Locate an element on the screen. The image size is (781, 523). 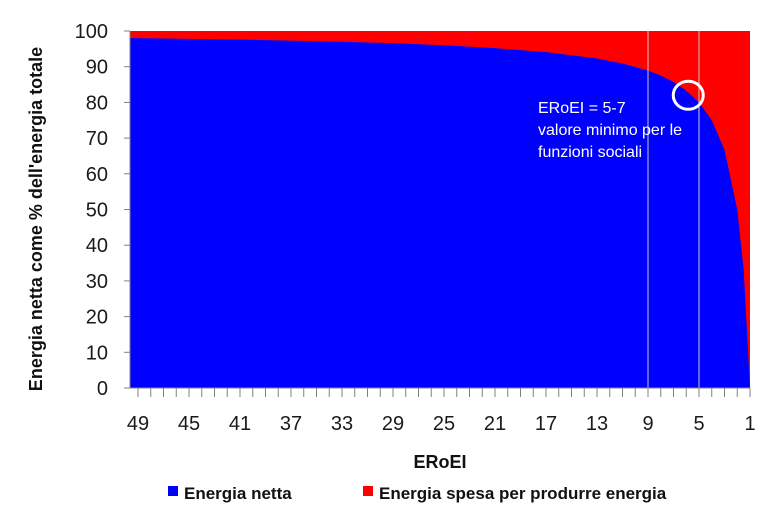
x-tick-label: 21 is located at coordinates (495, 424).